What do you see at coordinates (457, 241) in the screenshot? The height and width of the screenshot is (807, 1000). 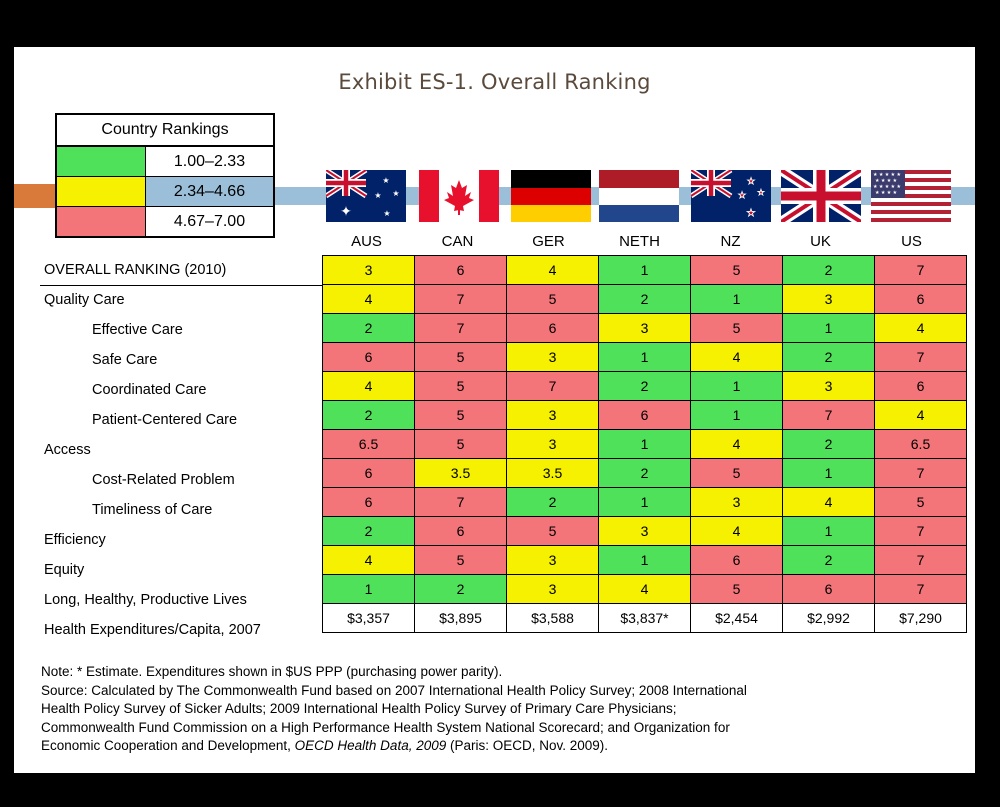 I see `country-label-can: CAN` at bounding box center [457, 241].